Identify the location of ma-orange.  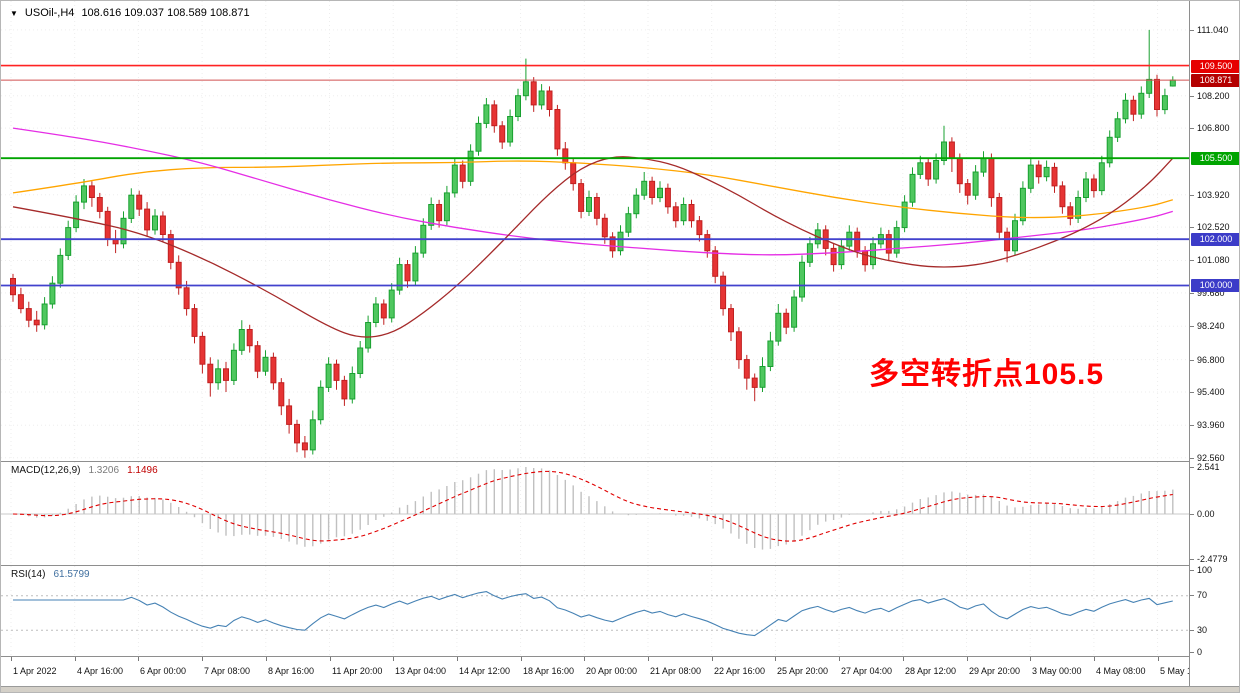
(592, 189).